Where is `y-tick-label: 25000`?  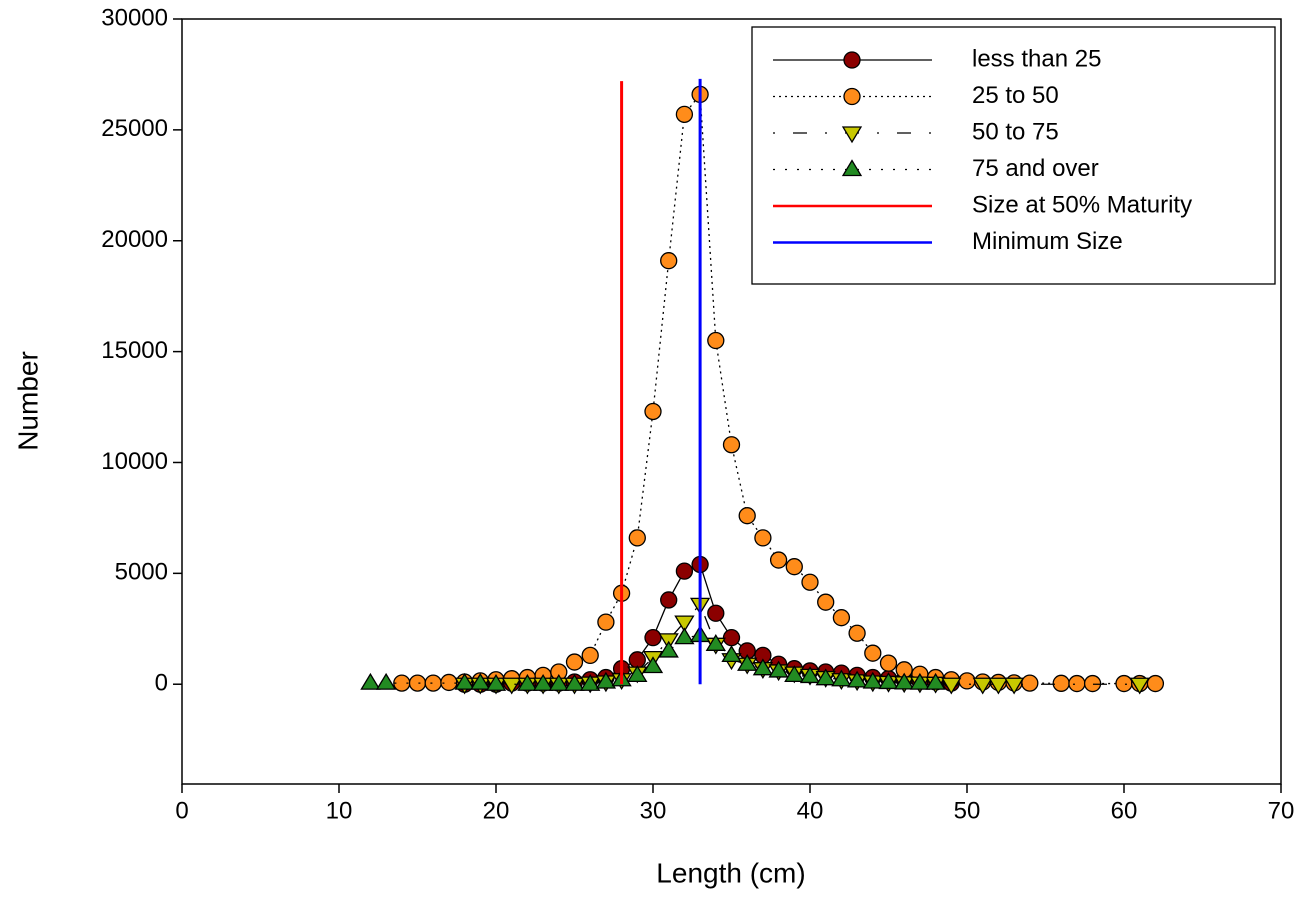
y-tick-label: 25000 is located at coordinates (134, 128).